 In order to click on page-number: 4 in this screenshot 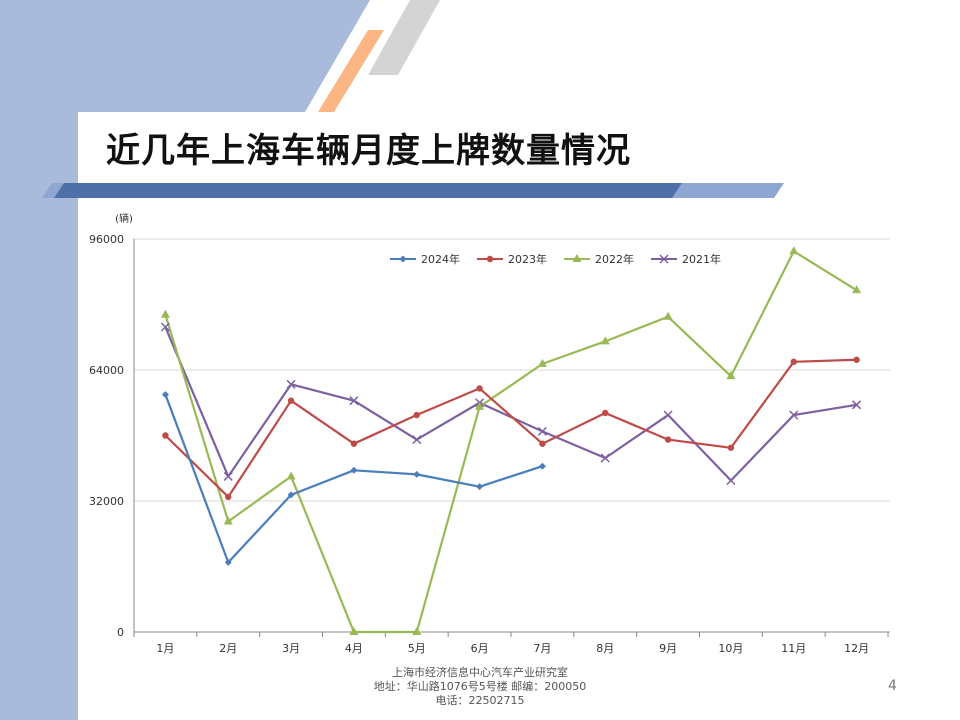, I will do `click(892, 686)`.